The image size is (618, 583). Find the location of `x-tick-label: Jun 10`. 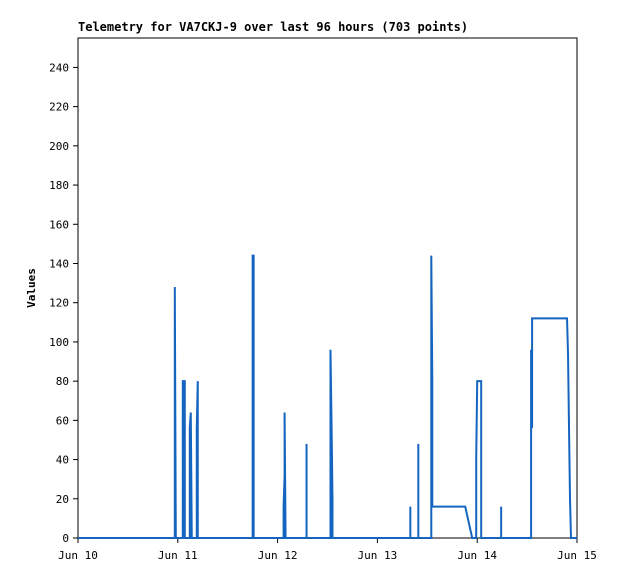

x-tick-label: Jun 10 is located at coordinates (78, 555).